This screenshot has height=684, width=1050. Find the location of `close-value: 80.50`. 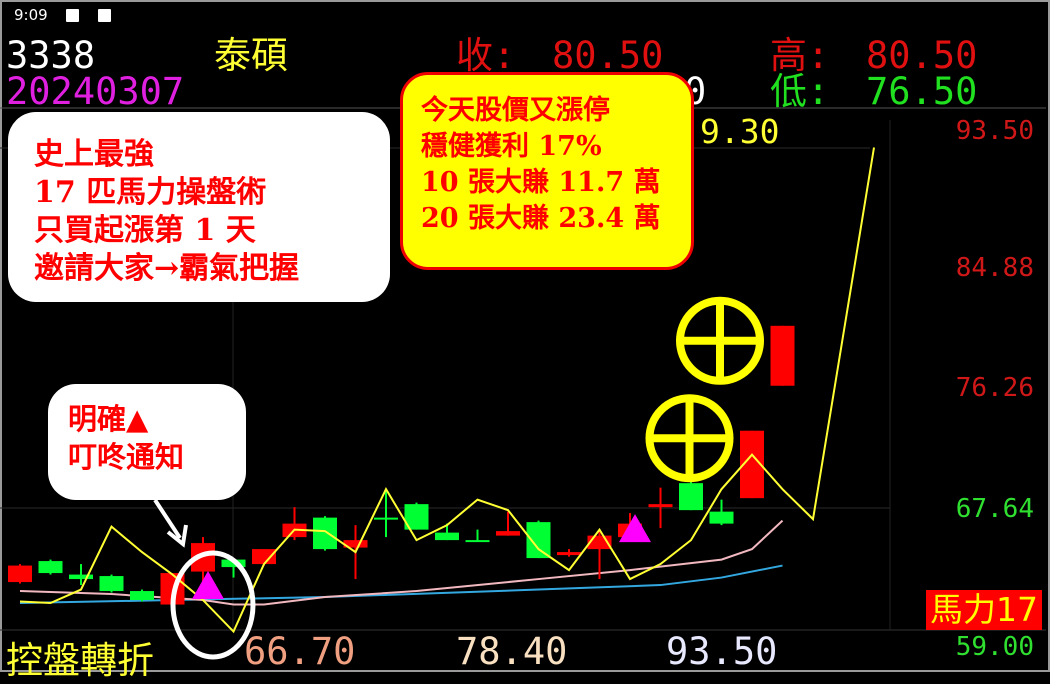

close-value: 80.50 is located at coordinates (608, 55).